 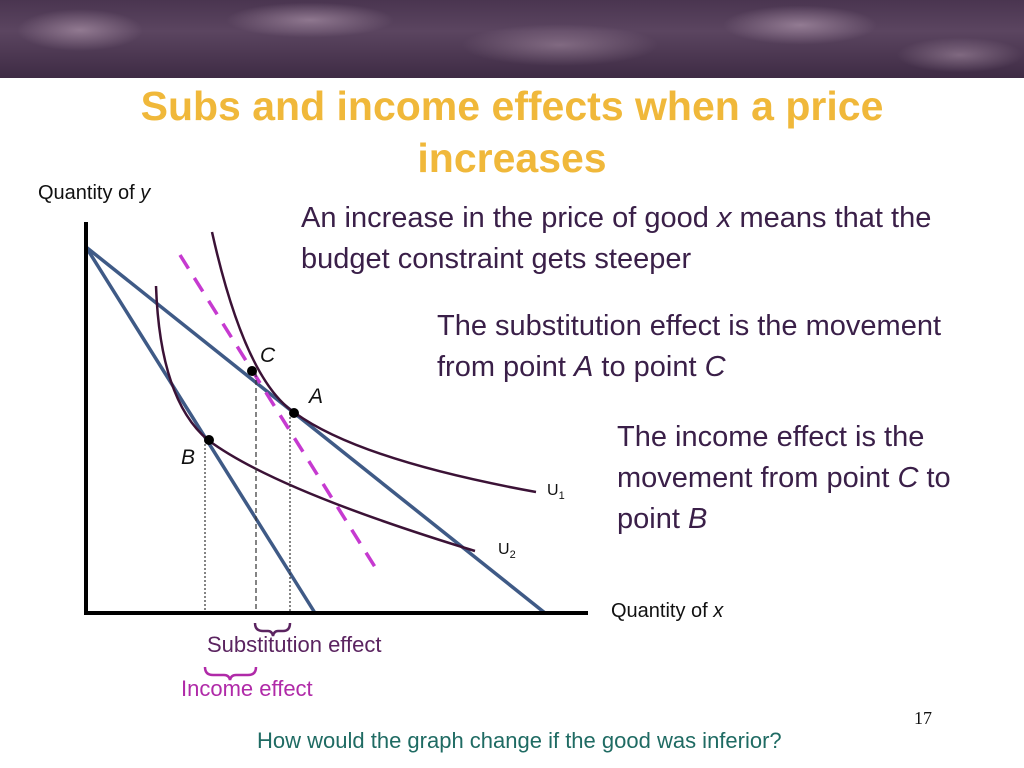 What do you see at coordinates (512, 106) in the screenshot?
I see `title-line-1: Subs and income effects when a price` at bounding box center [512, 106].